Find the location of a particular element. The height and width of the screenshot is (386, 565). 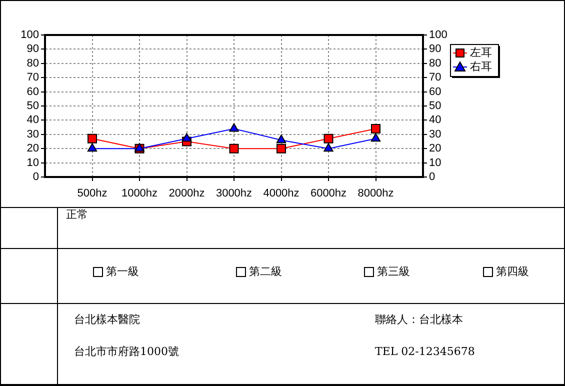

text: 第四級 is located at coordinates (512, 272).